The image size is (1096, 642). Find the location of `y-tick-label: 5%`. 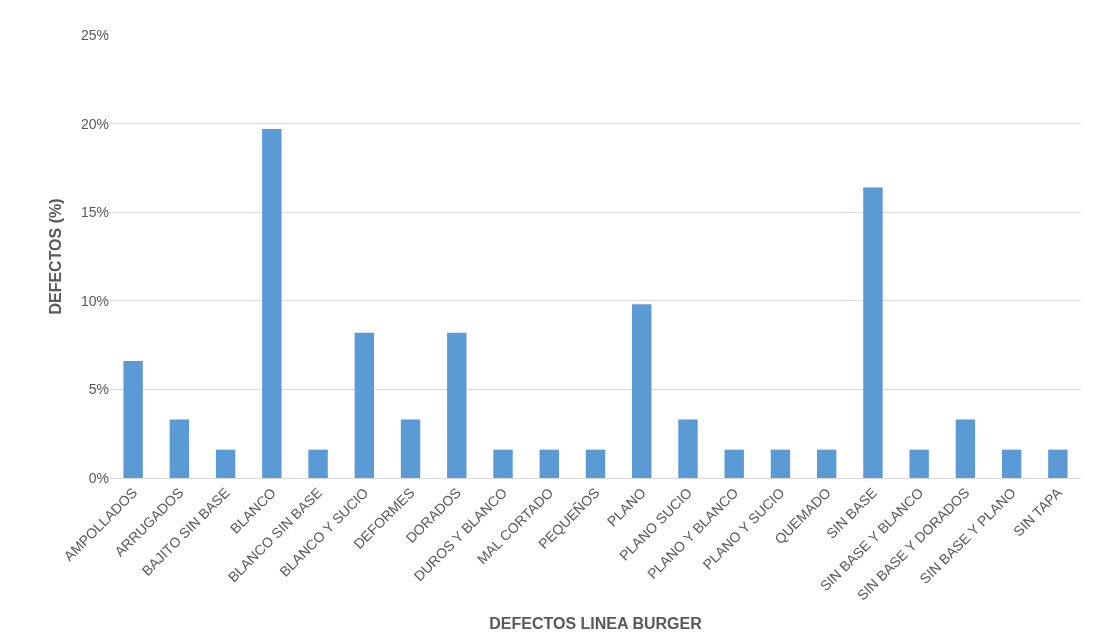

y-tick-label: 5% is located at coordinates (98, 389).